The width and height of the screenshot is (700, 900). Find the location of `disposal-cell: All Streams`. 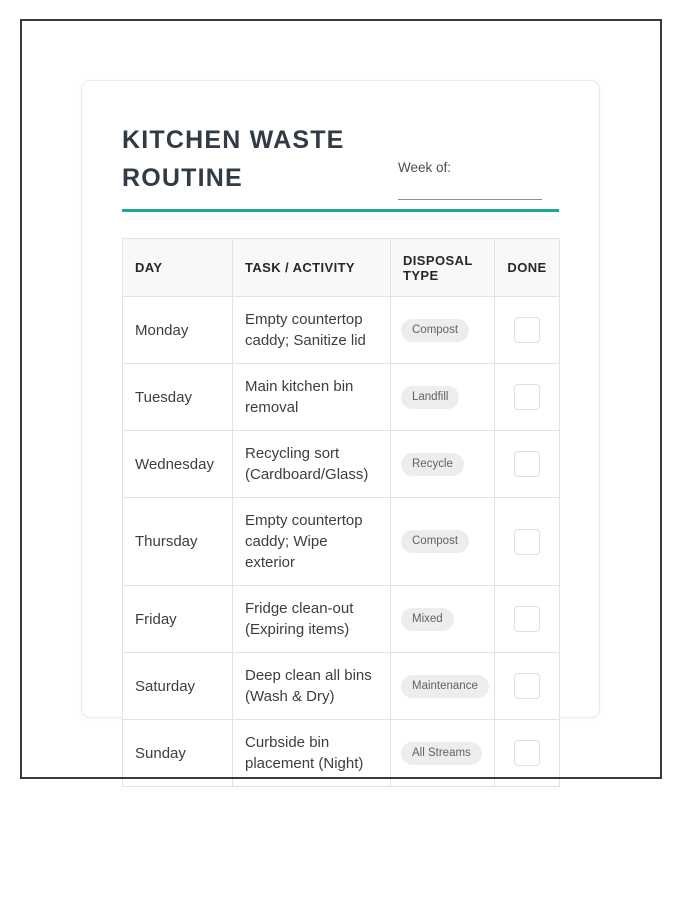

disposal-cell: All Streams is located at coordinates (442, 753).